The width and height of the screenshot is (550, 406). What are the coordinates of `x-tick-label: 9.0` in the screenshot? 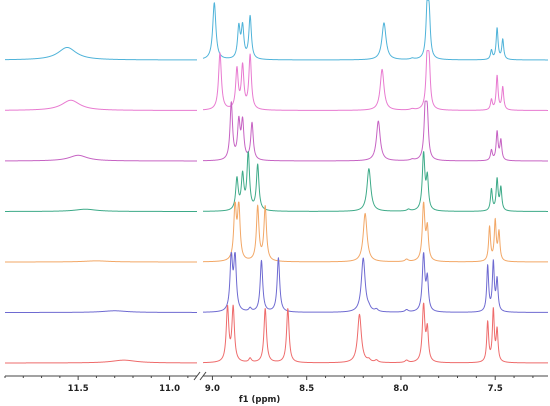 It's located at (212, 389).